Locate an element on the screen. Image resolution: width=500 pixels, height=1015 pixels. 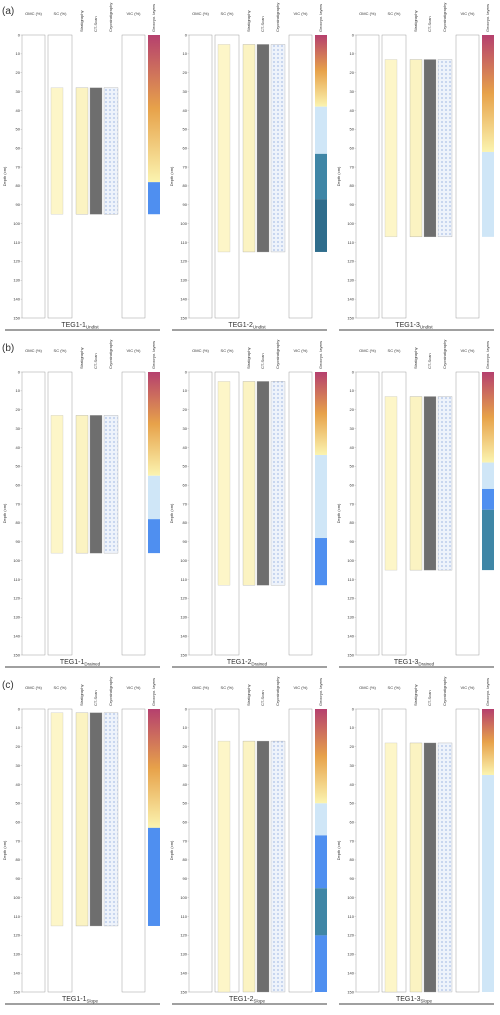
core-label: TEG1-1Undist is located at coordinates (80, 326).